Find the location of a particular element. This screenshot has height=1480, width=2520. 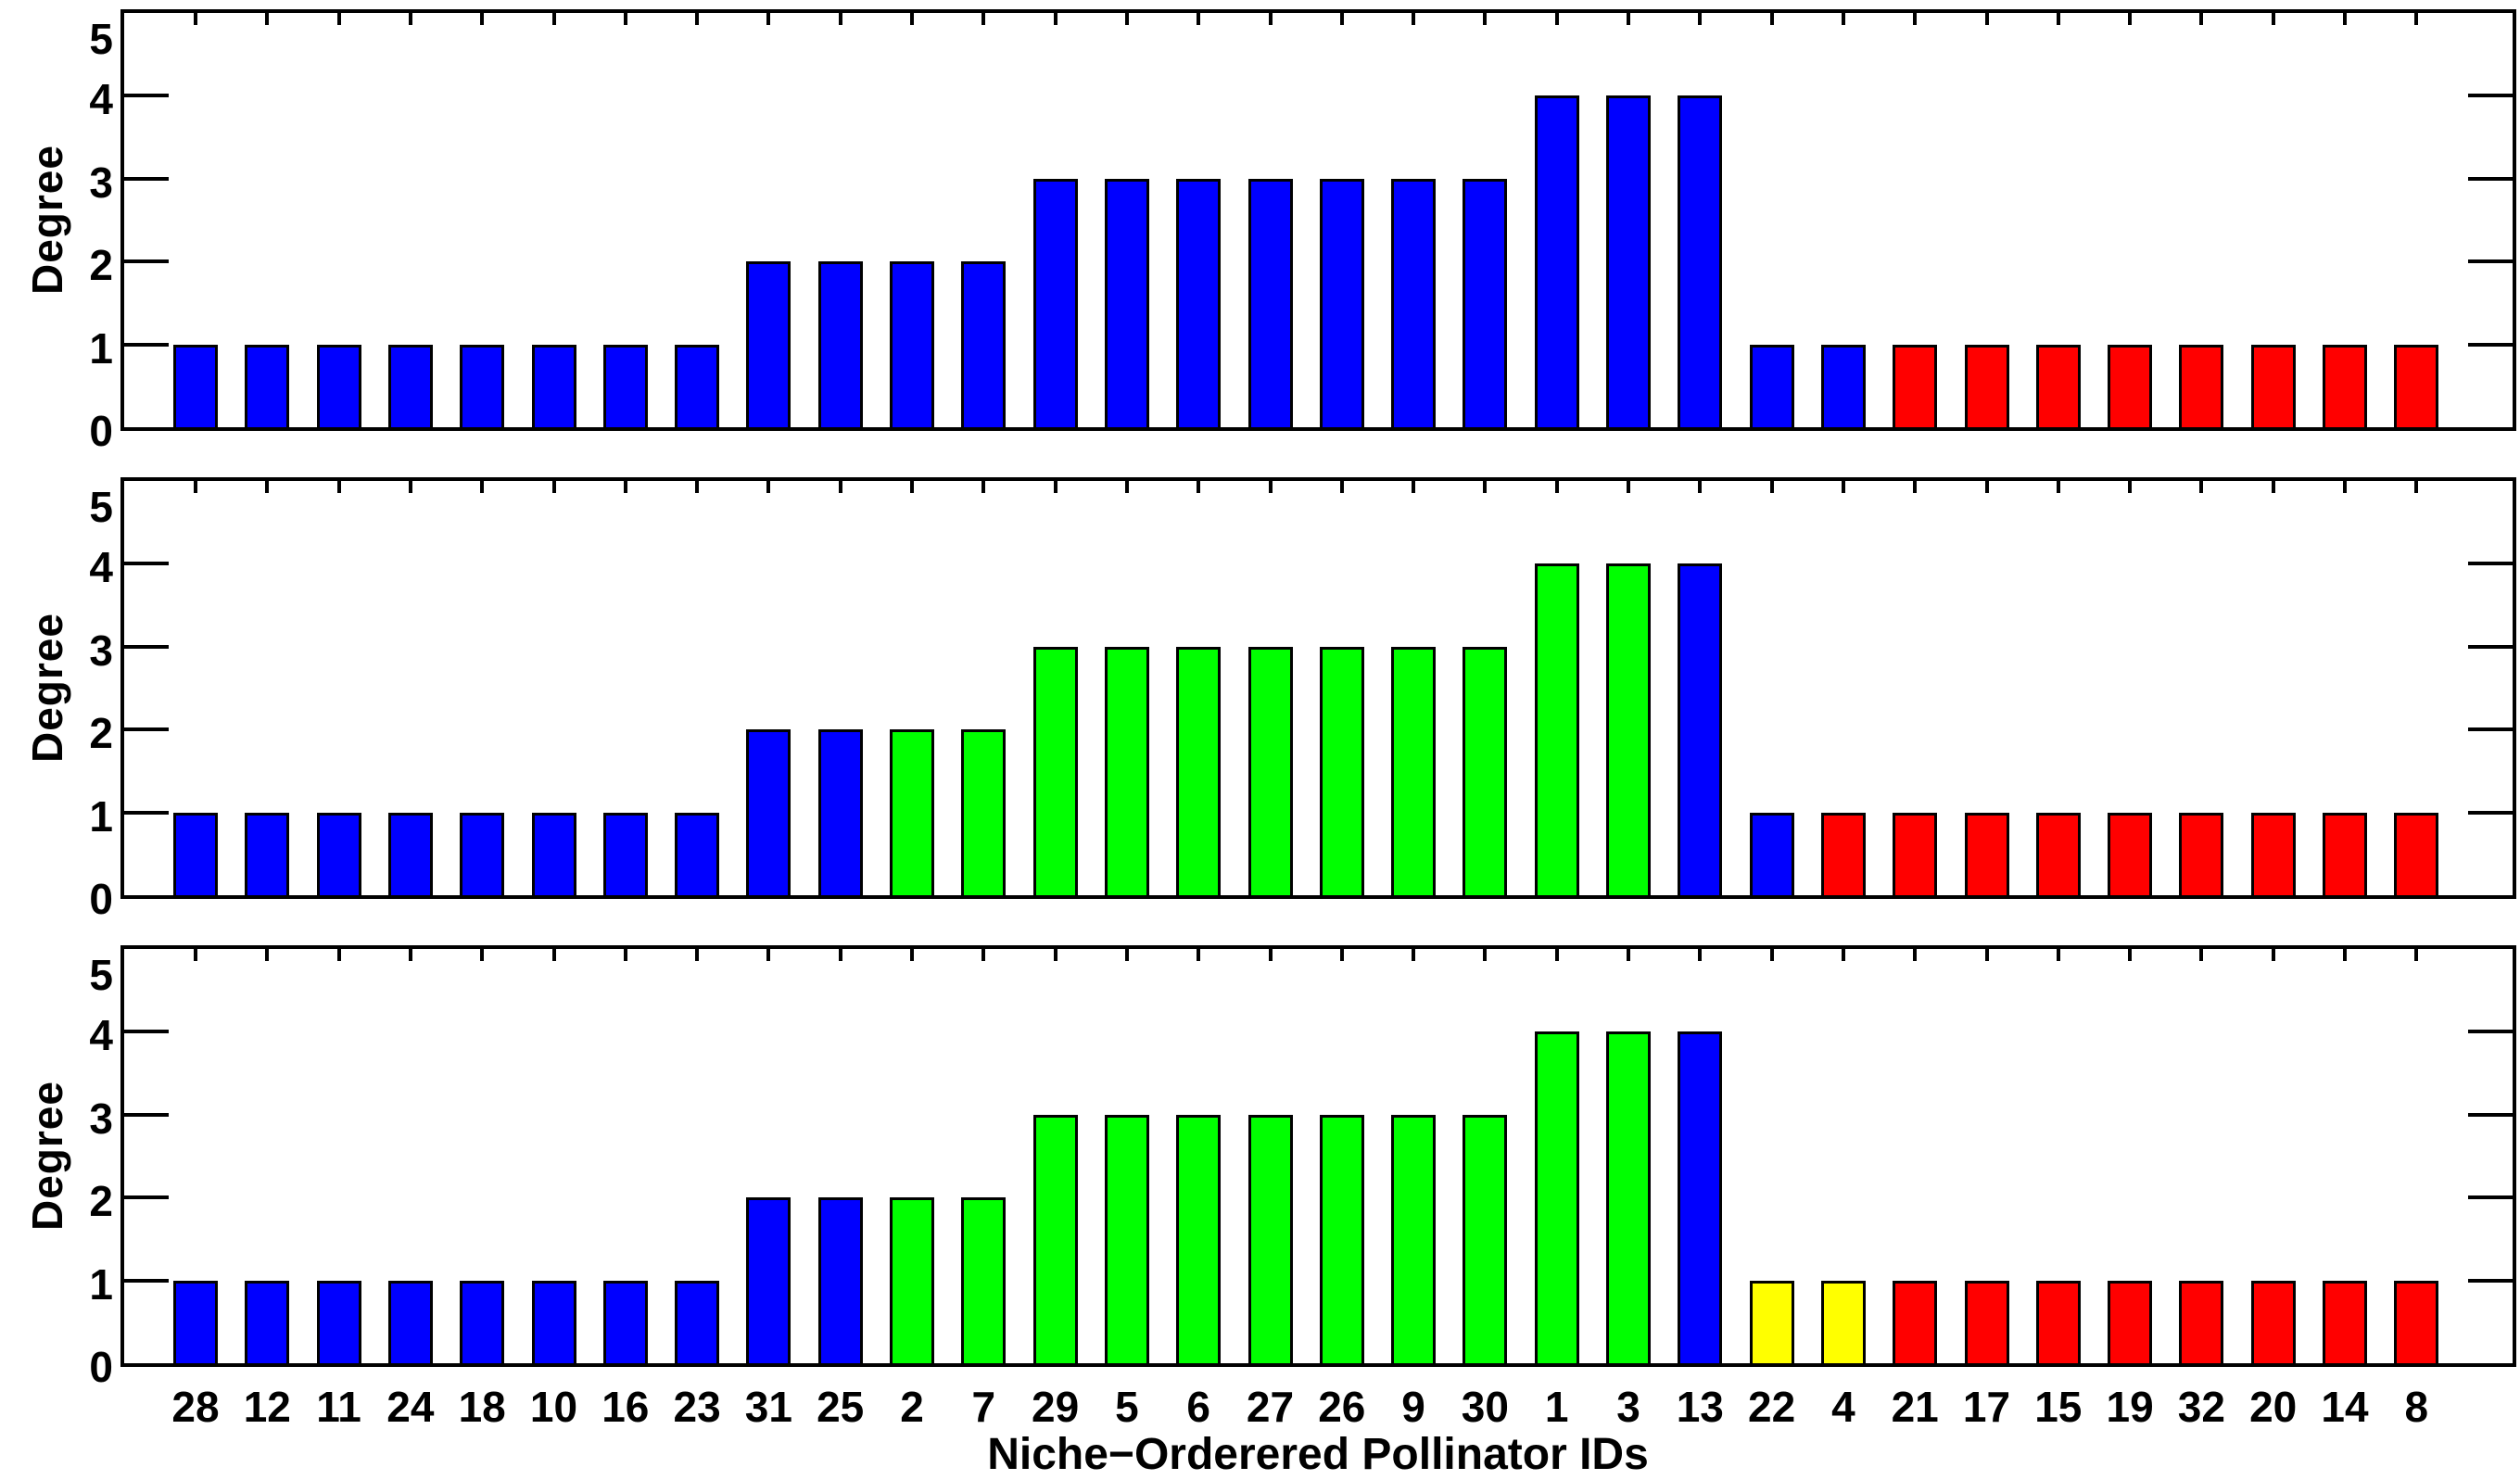

x-tick-label: 6 is located at coordinates (1198, 1407).